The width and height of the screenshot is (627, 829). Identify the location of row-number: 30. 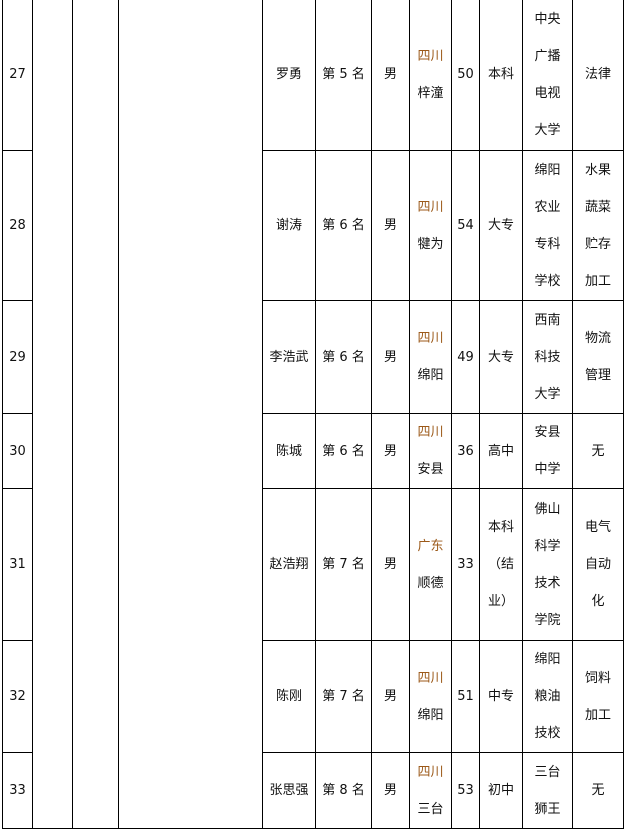
(17, 451).